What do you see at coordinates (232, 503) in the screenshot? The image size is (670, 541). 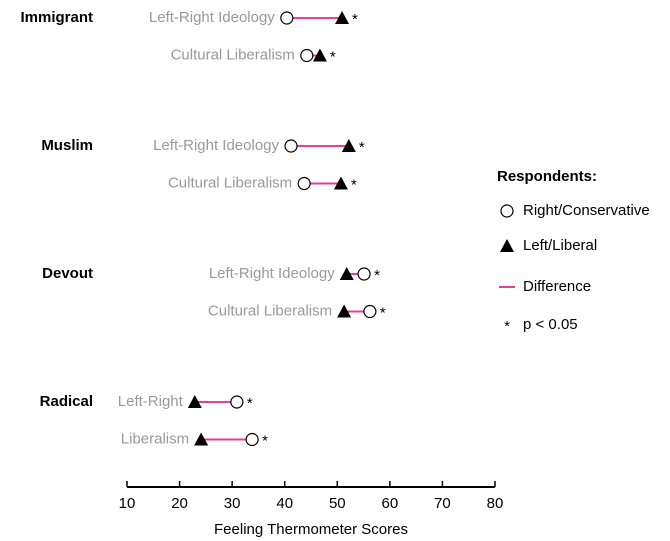 I see `x-tick-label: 30` at bounding box center [232, 503].